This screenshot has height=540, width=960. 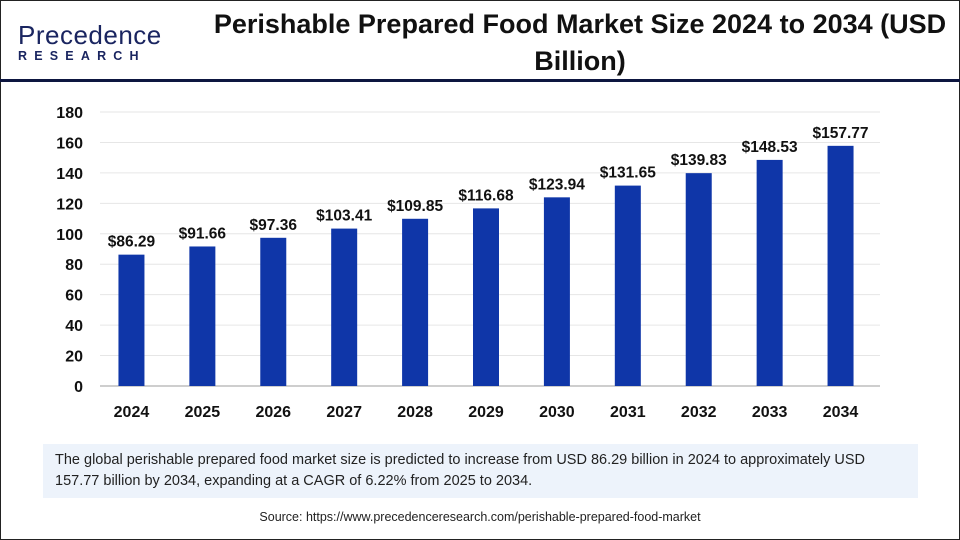 I want to click on y-tick-label: 140, so click(x=69, y=174).